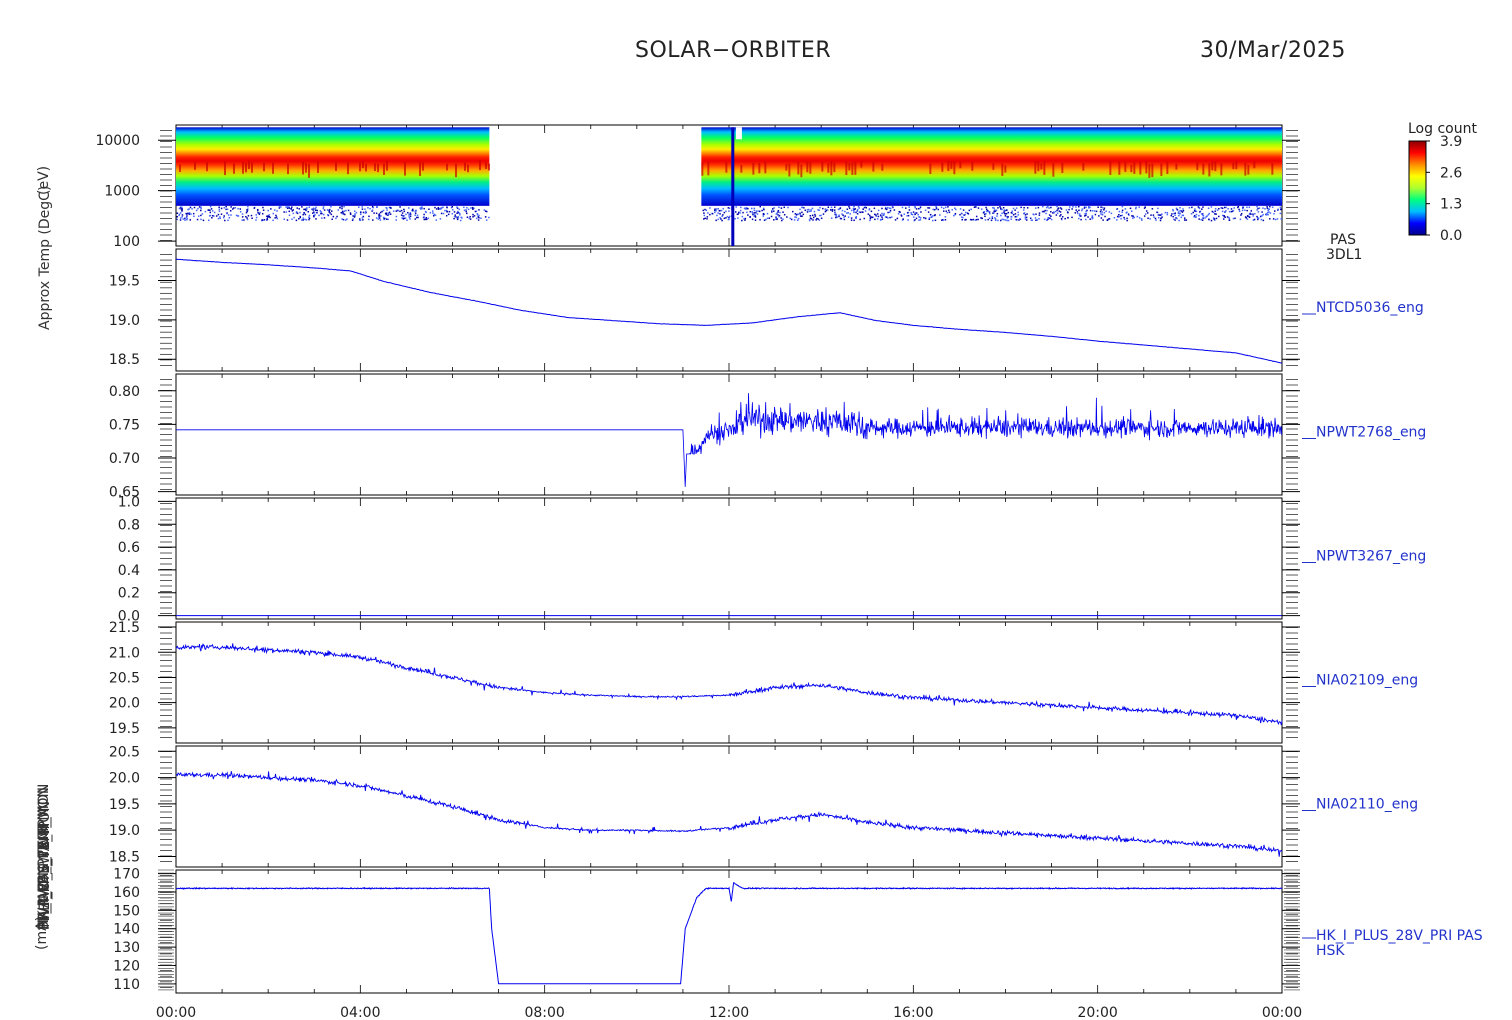 This screenshot has height=1020, width=1512. What do you see at coordinates (1343, 240) in the screenshot?
I see `panel-label-pas: PAS` at bounding box center [1343, 240].